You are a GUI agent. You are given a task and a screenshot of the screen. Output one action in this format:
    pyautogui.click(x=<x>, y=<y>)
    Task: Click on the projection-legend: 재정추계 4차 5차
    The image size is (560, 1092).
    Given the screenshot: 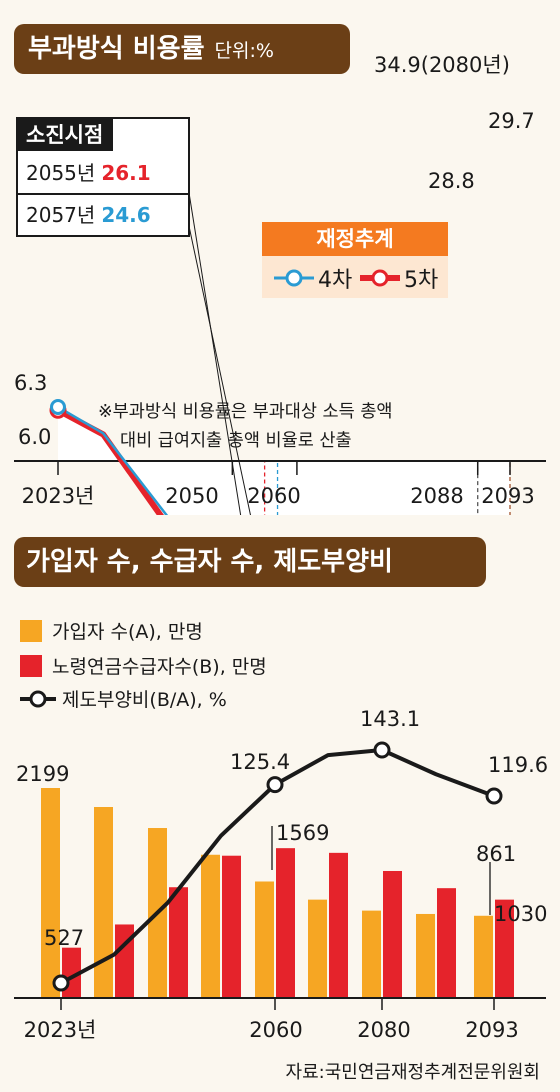 What is the action you would take?
    pyautogui.click(x=355, y=260)
    